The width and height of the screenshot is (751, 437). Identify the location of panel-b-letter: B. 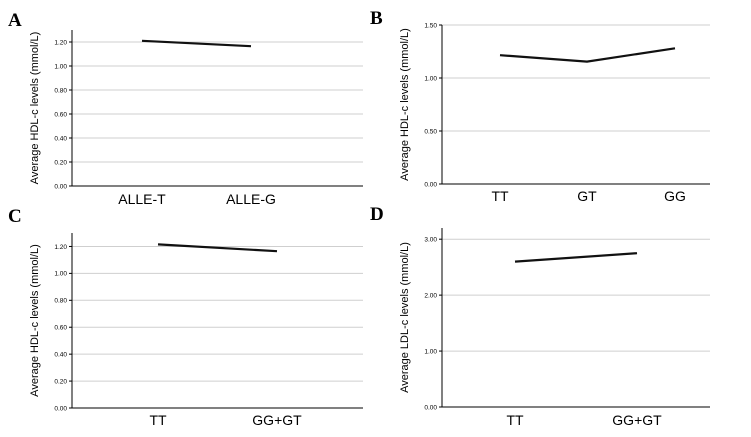
(376, 18).